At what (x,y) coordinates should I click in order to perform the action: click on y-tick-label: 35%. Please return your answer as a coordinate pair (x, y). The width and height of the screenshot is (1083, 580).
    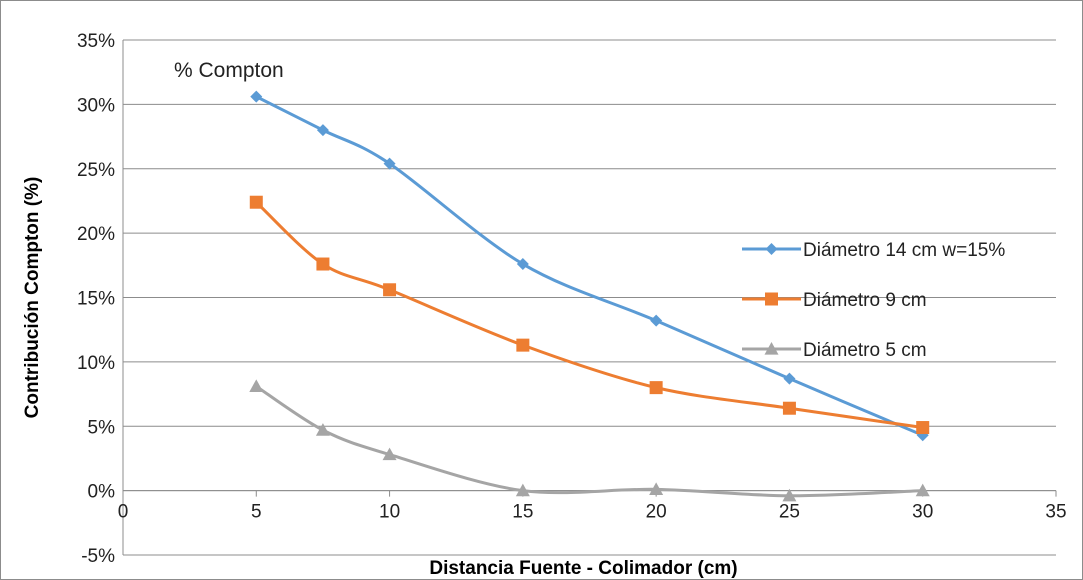
    Looking at the image, I should click on (96, 41).